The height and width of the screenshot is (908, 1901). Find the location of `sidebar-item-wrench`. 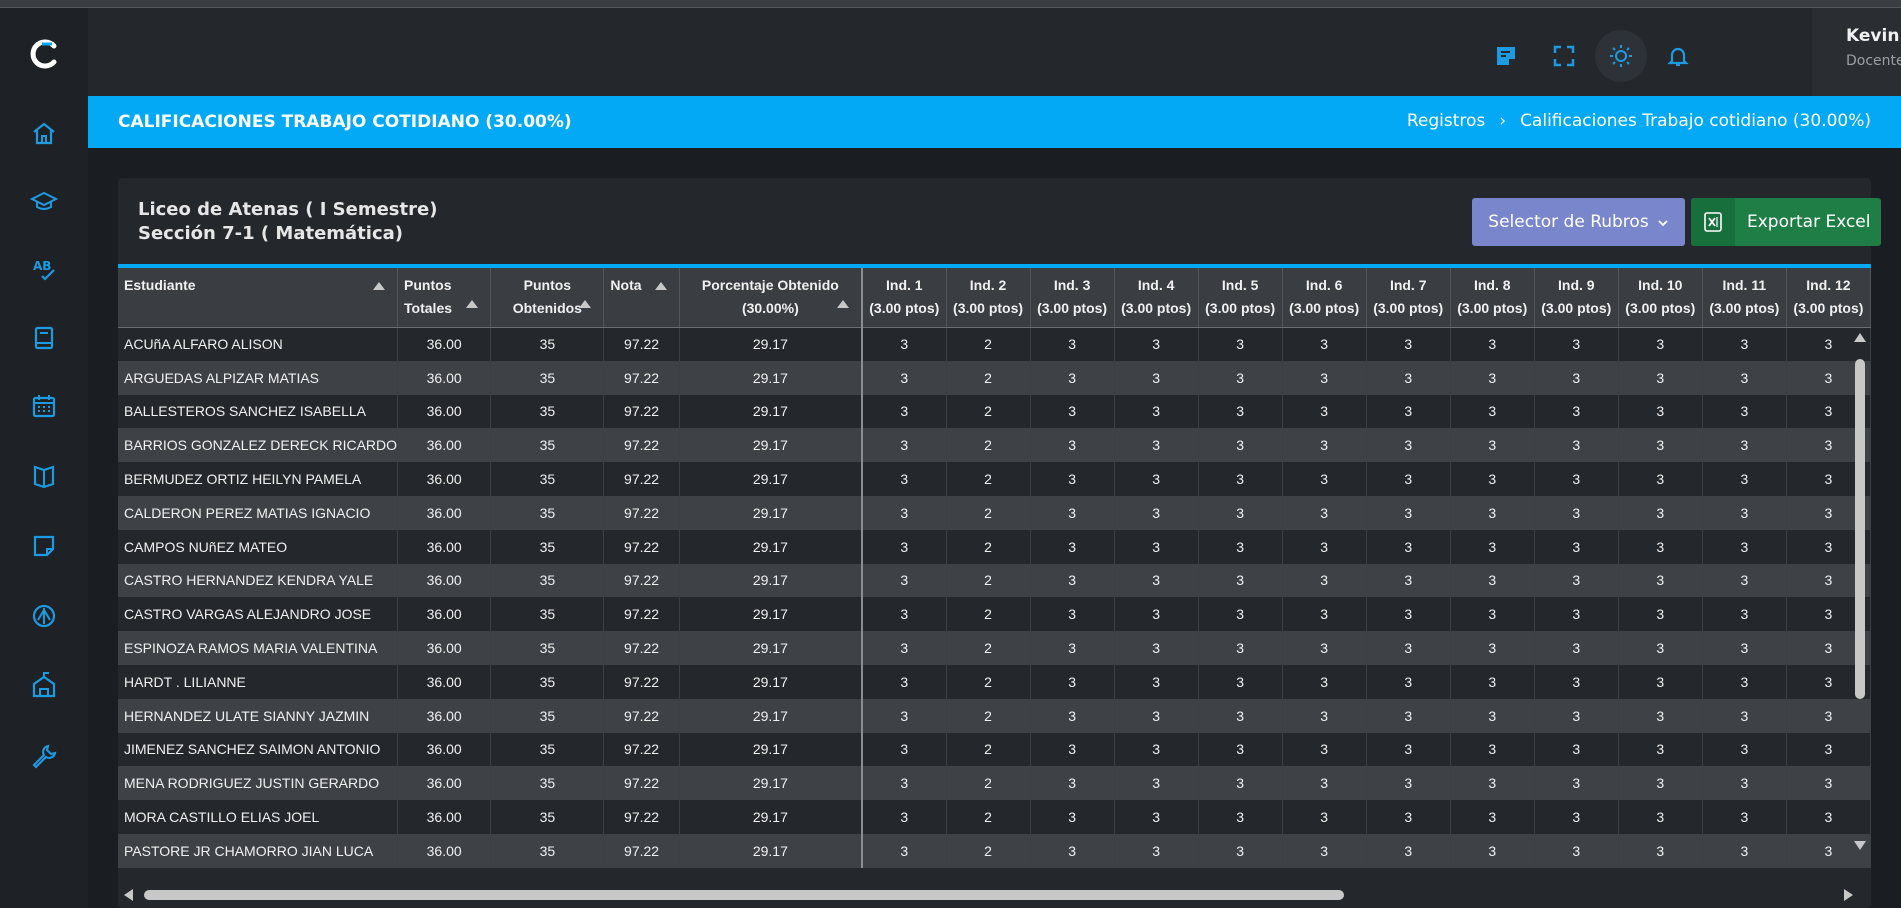

sidebar-item-wrench is located at coordinates (44, 756).